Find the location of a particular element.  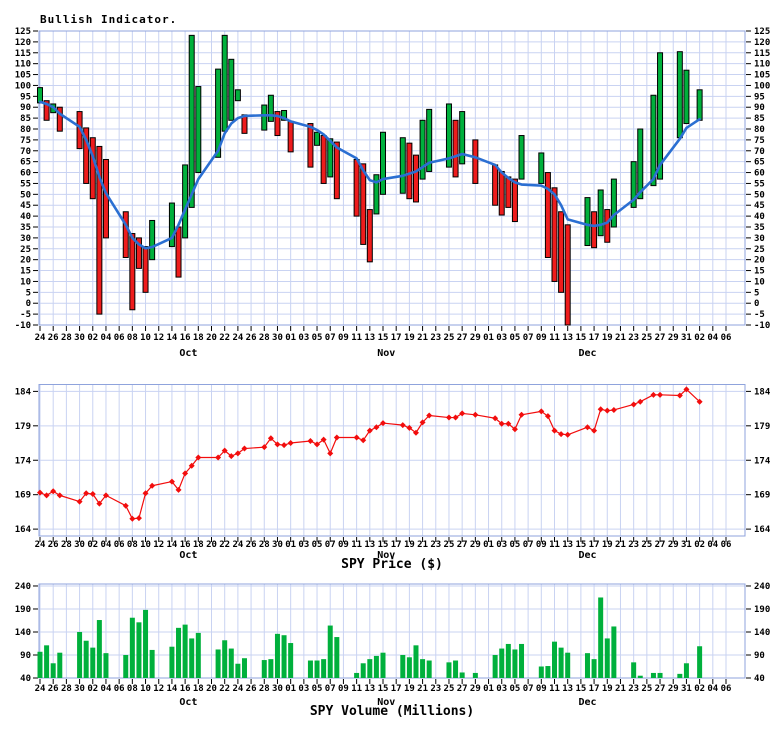

indicator-bar-Dec 06 is located at coordinates (521, 157).